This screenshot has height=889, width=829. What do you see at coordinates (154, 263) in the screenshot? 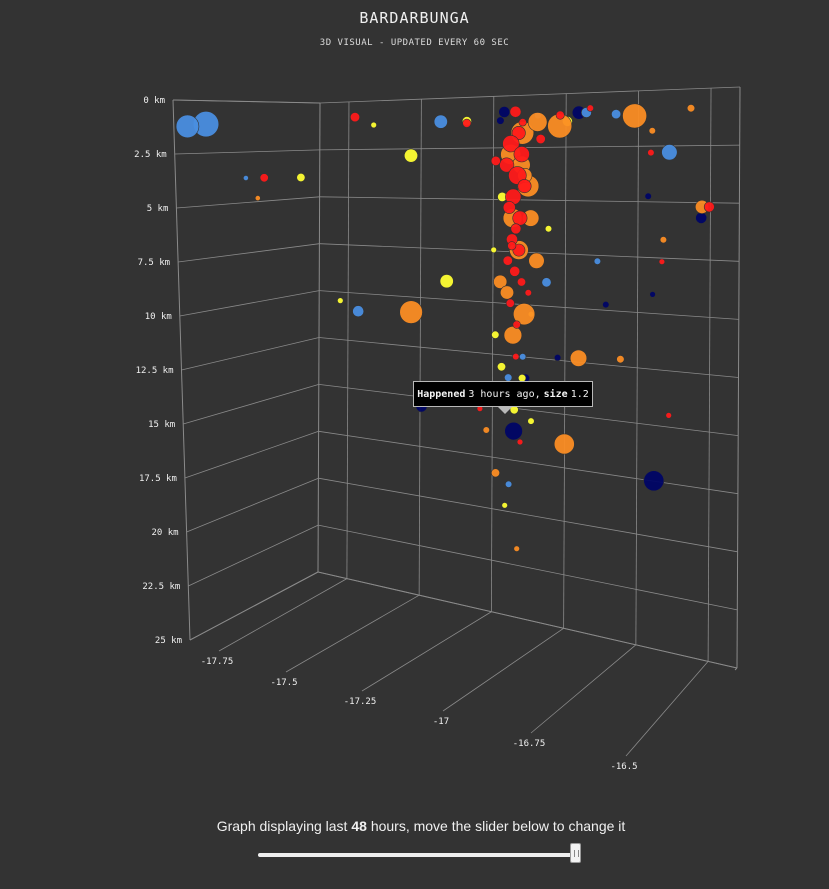
I see `depth-tick-label: 7.5 km` at bounding box center [154, 263].